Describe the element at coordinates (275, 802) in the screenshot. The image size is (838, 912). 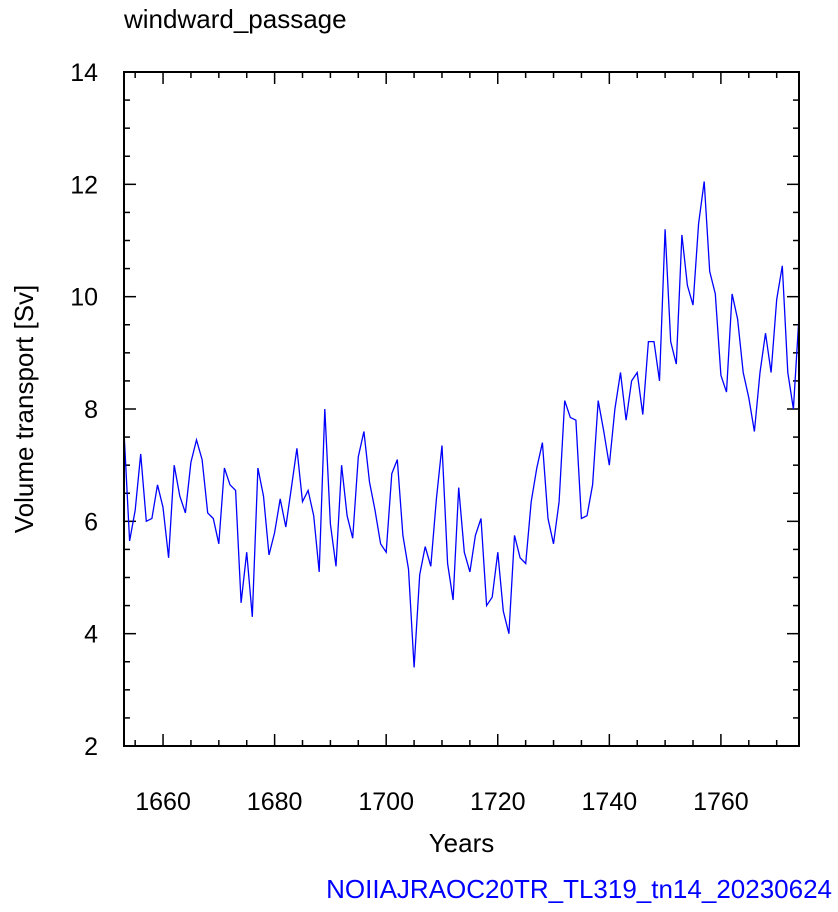
I see `x-tick-label: 1680` at that location.